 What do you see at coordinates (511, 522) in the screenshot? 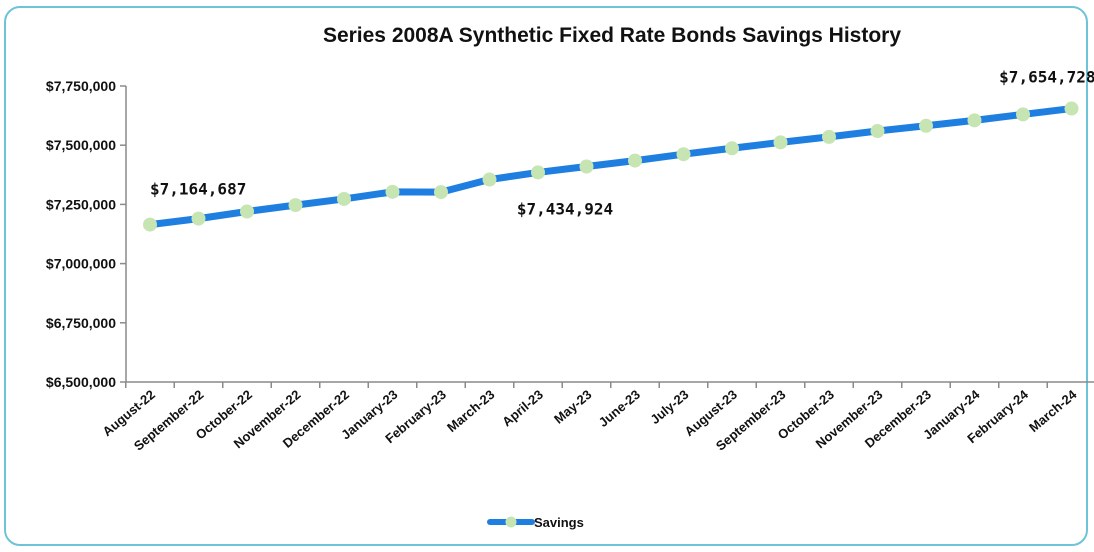
I see `legend-marker` at bounding box center [511, 522].